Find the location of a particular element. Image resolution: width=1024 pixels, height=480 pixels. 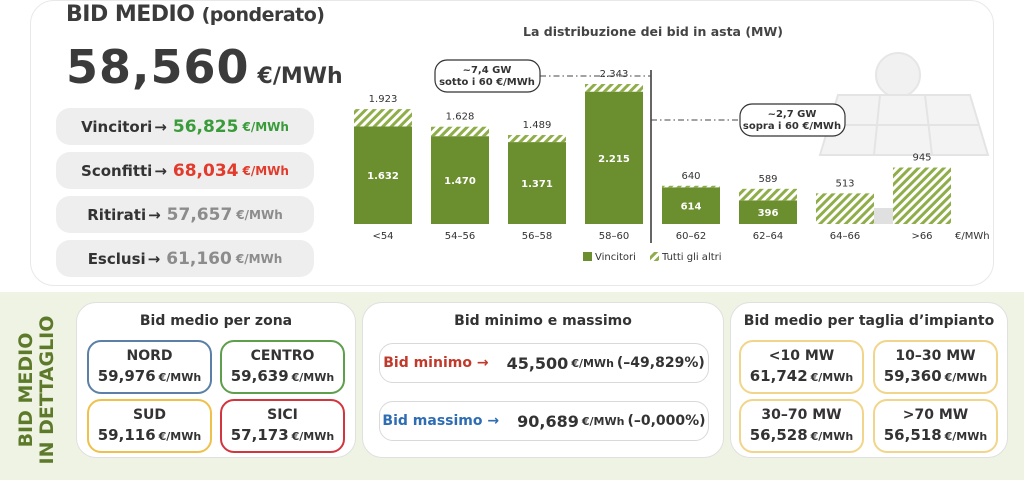

x-tick-label: <54 is located at coordinates (382, 236).